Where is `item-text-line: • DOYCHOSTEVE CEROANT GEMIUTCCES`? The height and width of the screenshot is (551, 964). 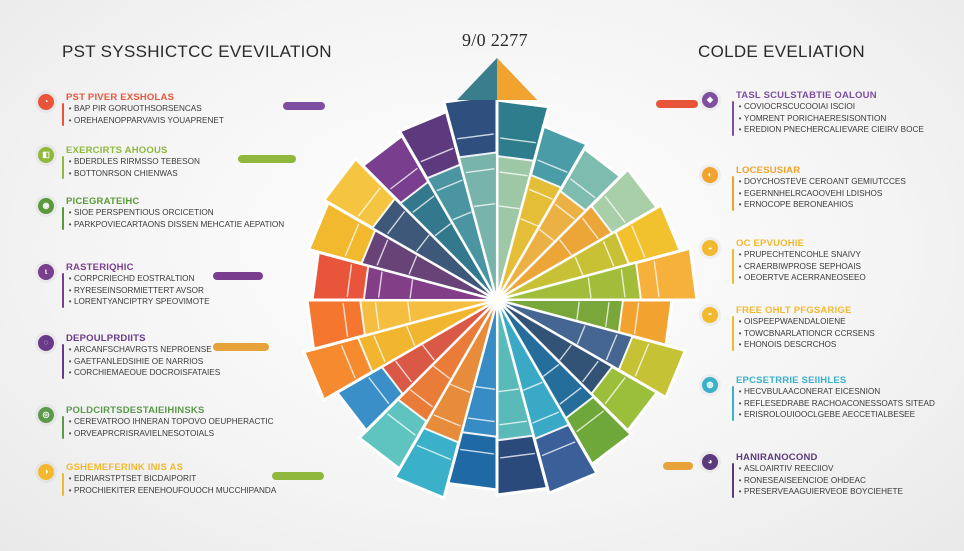 item-text-line: • DOYCHOSTEVE CEROANT GEMIUTCCES is located at coordinates (821, 182).